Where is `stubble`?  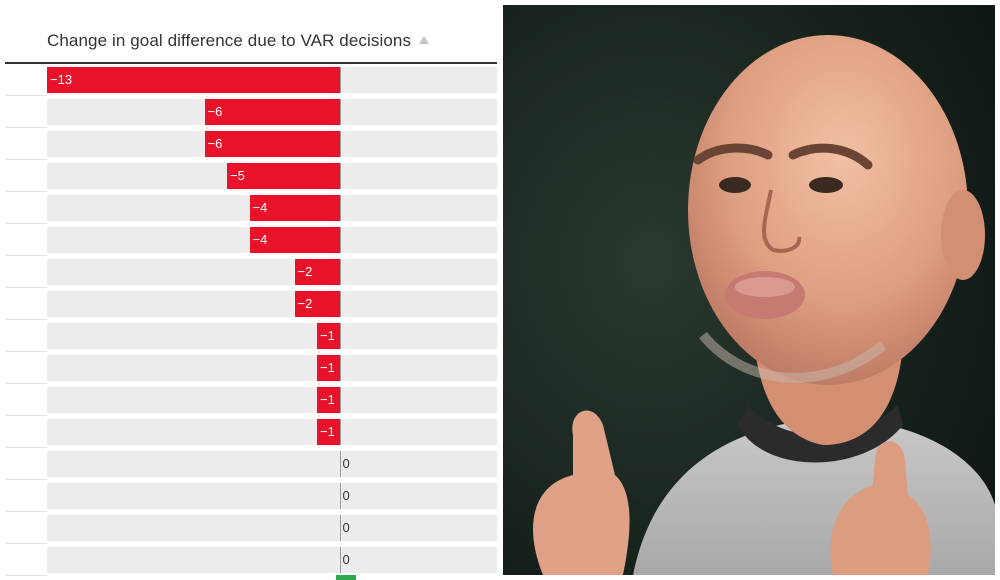
stubble is located at coordinates (793, 357).